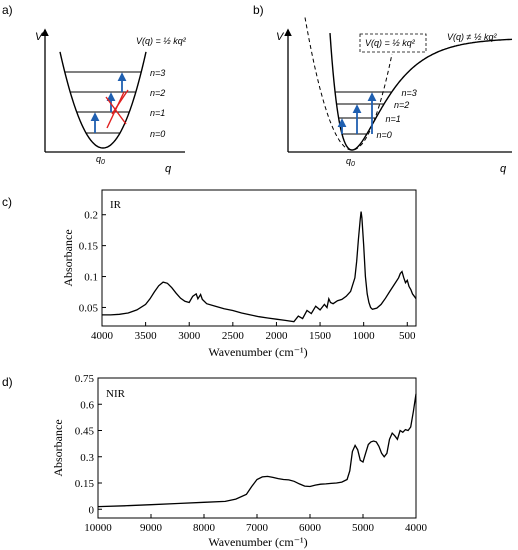 The width and height of the screenshot is (518, 550). Describe the element at coordinates (363, 528) in the screenshot. I see `chart-nir-x-tick-label: 5000` at that location.